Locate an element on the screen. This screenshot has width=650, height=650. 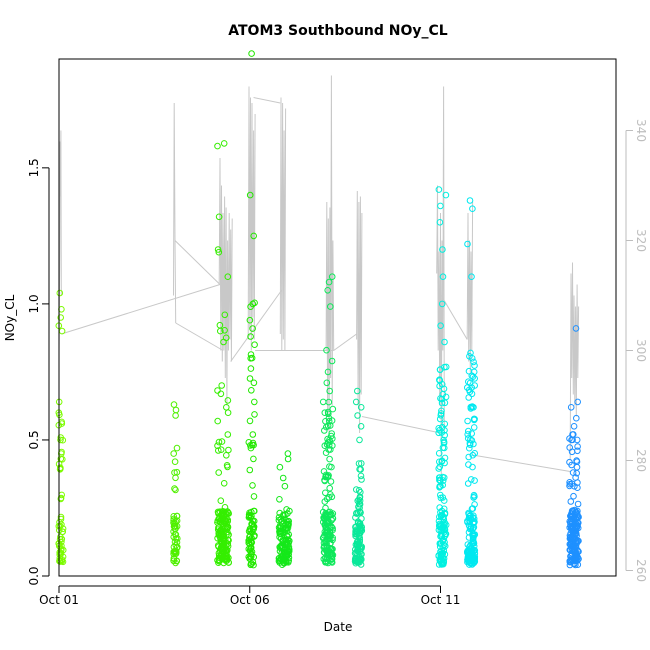
chart-title: ATOM3 Southbound NOy_CL is located at coordinates (338, 31).